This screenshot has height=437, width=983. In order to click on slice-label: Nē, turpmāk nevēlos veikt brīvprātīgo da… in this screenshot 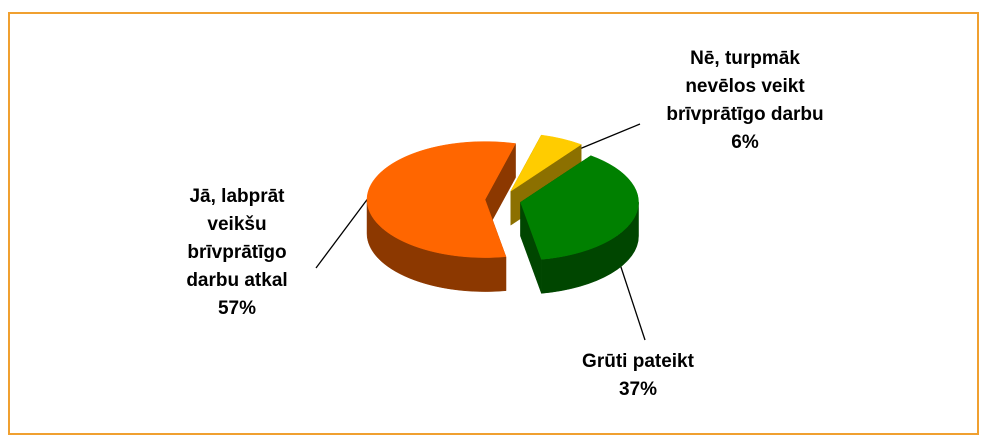, I will do `click(745, 101)`.